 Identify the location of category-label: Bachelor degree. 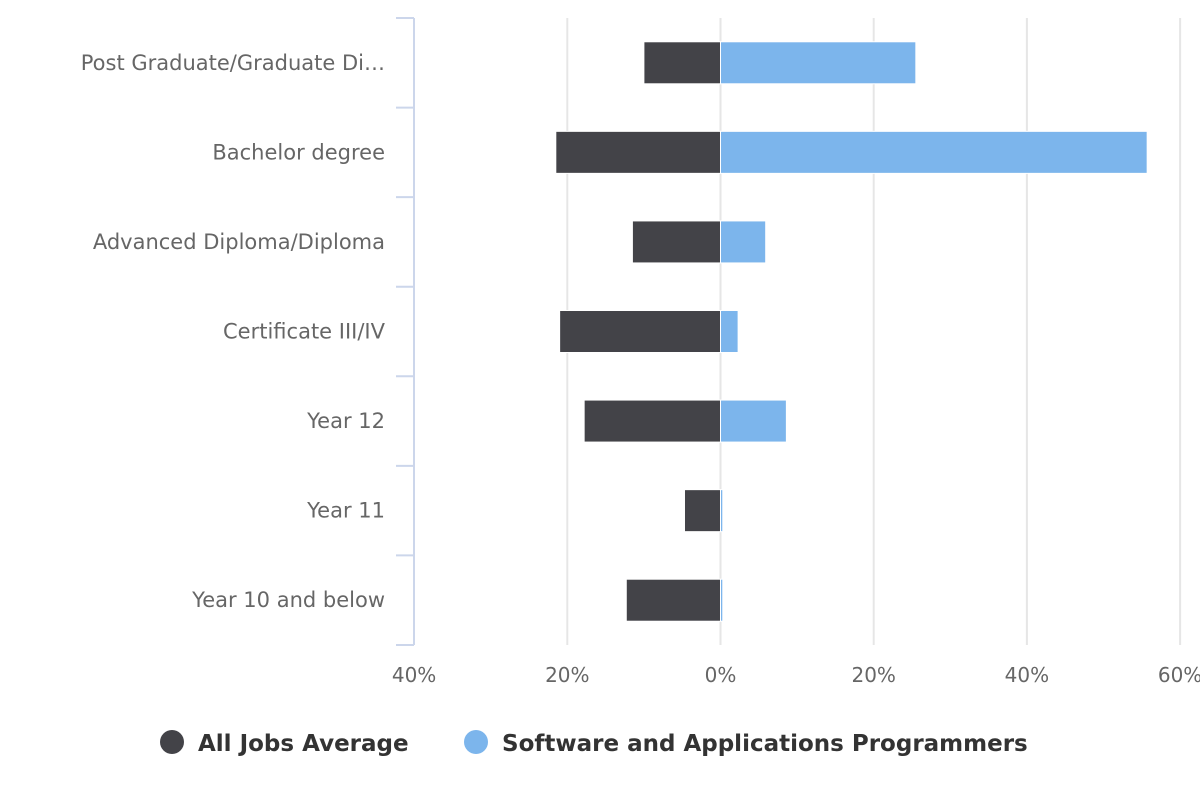
(298, 152).